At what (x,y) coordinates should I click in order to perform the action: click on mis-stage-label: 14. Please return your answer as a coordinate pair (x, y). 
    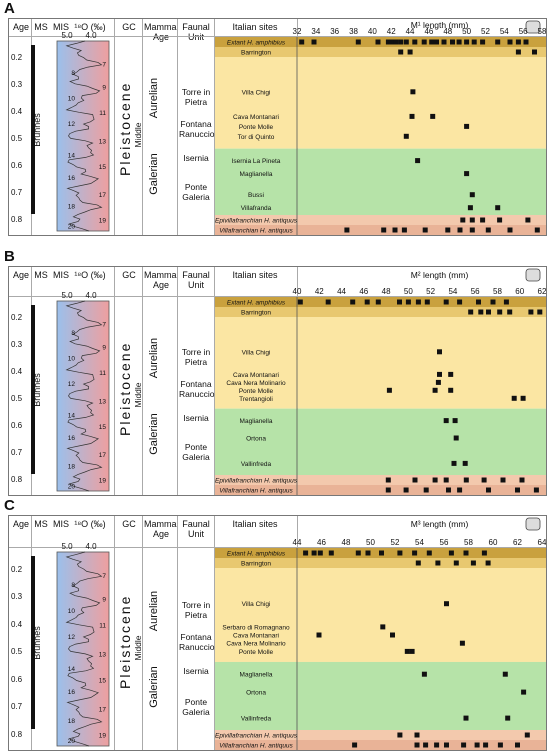
    Looking at the image, I should click on (72, 669).